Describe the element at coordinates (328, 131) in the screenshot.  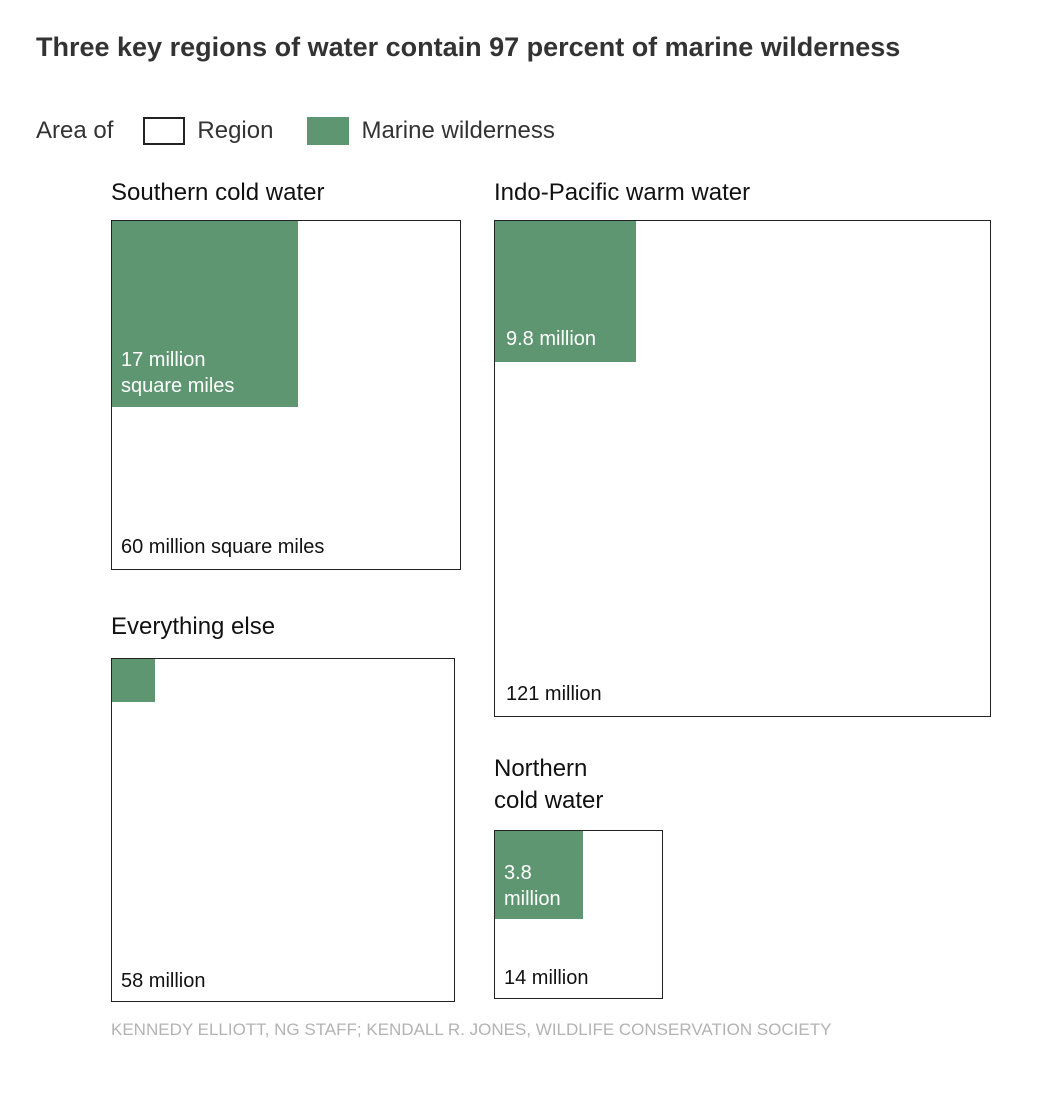
I see `legend-swatch-wilderness` at that location.